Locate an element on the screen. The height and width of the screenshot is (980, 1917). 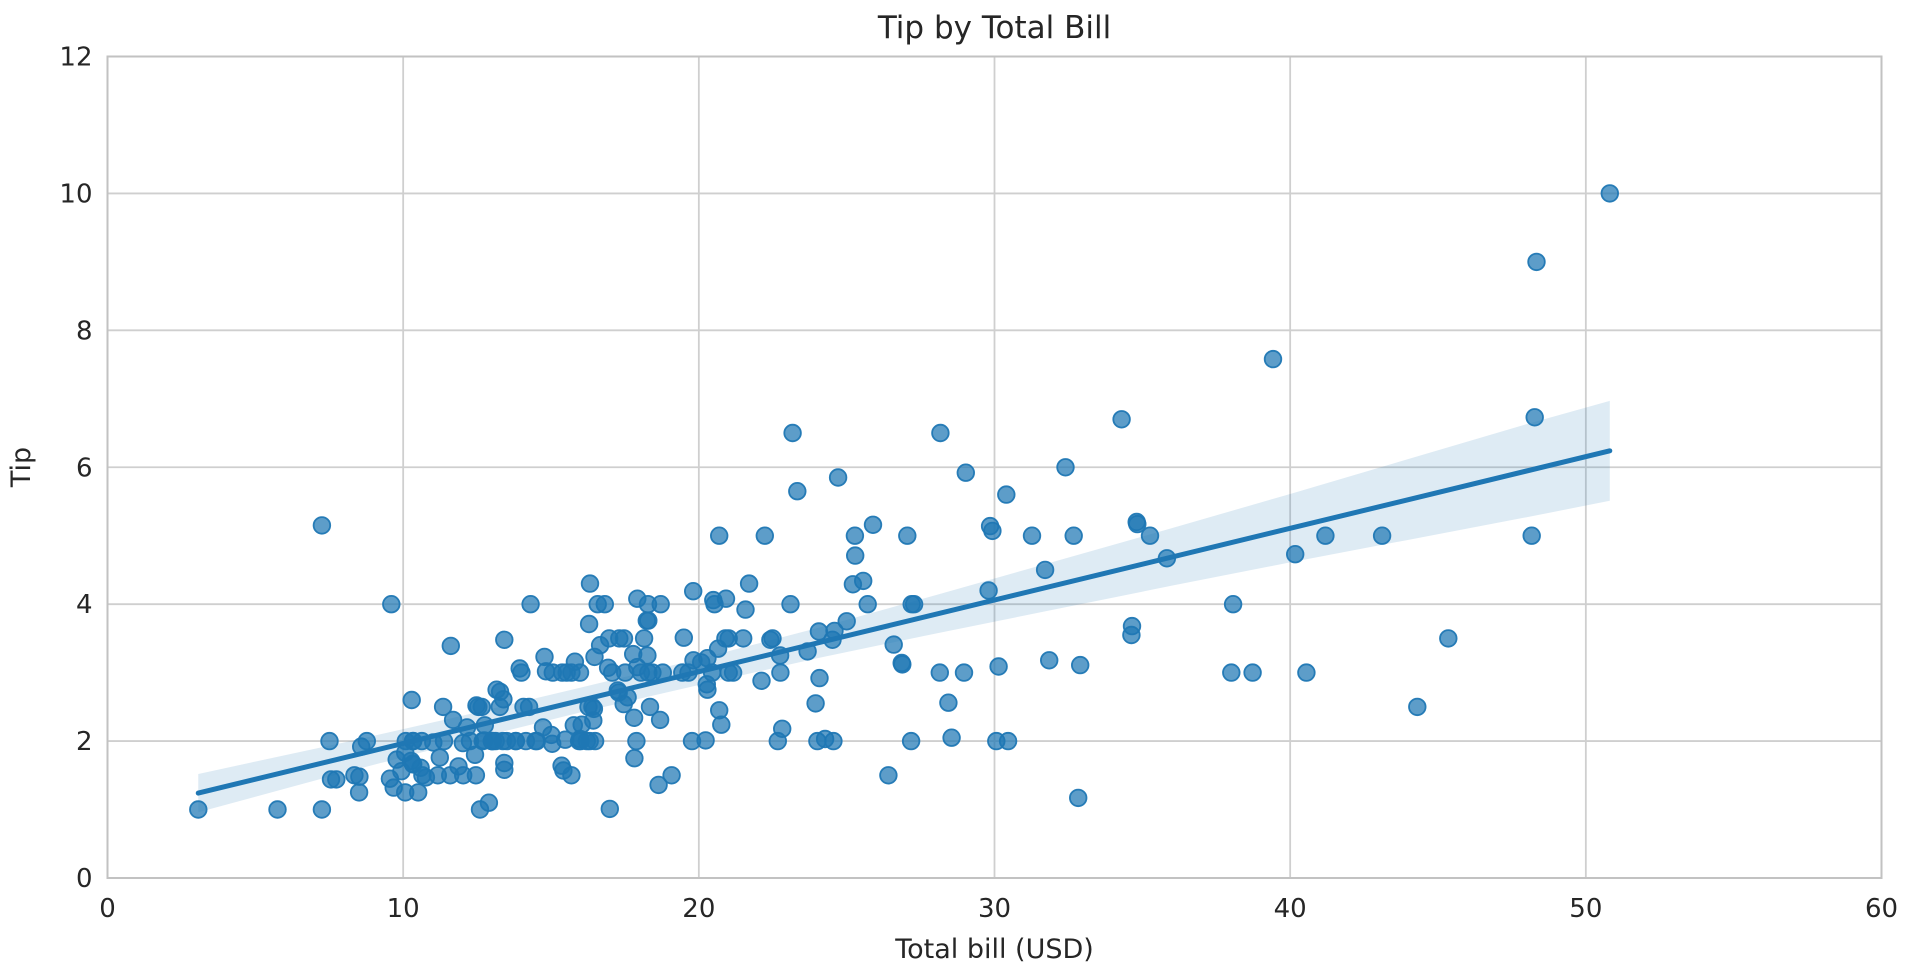
y-tick-label: 2 is located at coordinates (84, 742).